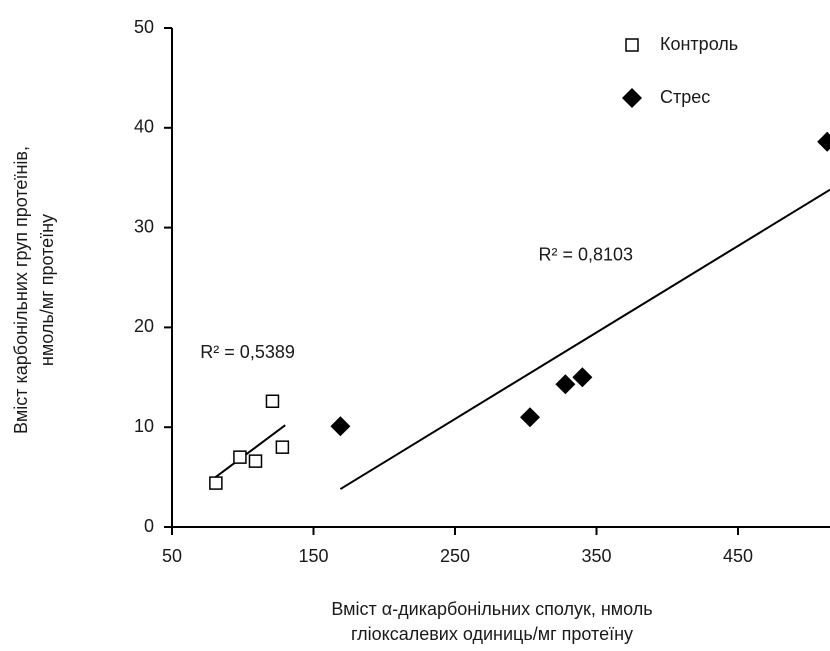 The height and width of the screenshot is (651, 830). What do you see at coordinates (144, 326) in the screenshot?
I see `y-tick-label: 20` at bounding box center [144, 326].